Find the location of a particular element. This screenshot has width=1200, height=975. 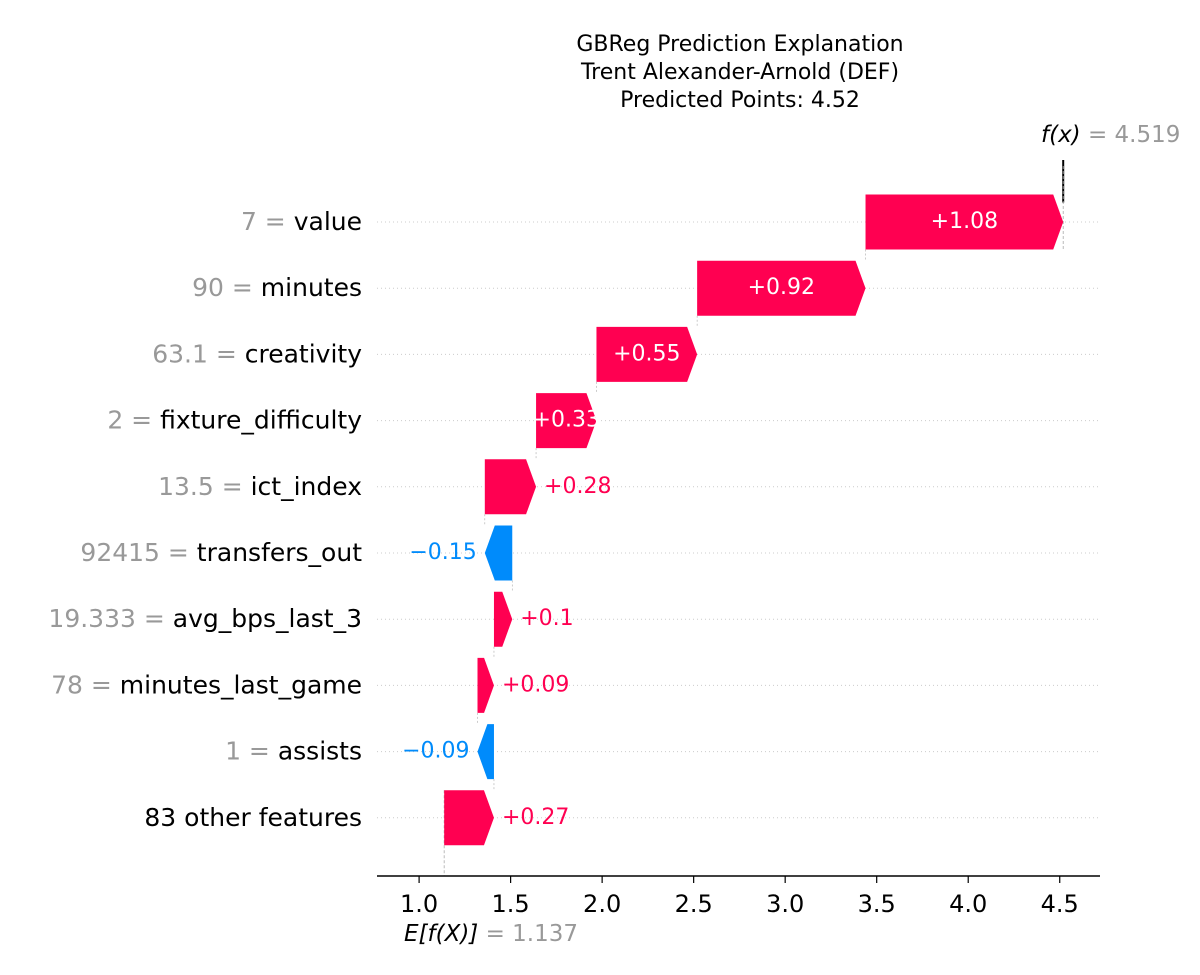

feature-label: 90 = minutes is located at coordinates (277, 287).